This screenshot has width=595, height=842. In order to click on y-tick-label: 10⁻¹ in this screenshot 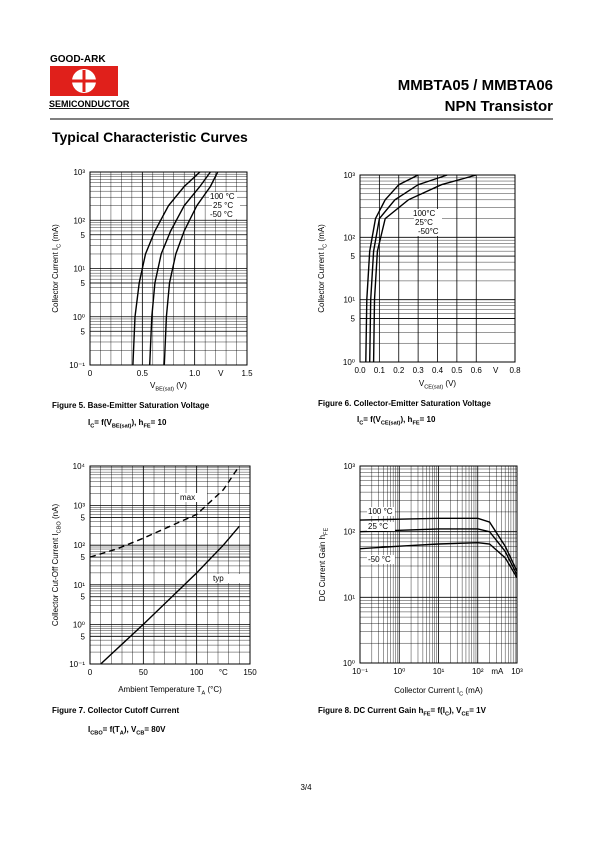, I will do `click(77, 365)`.